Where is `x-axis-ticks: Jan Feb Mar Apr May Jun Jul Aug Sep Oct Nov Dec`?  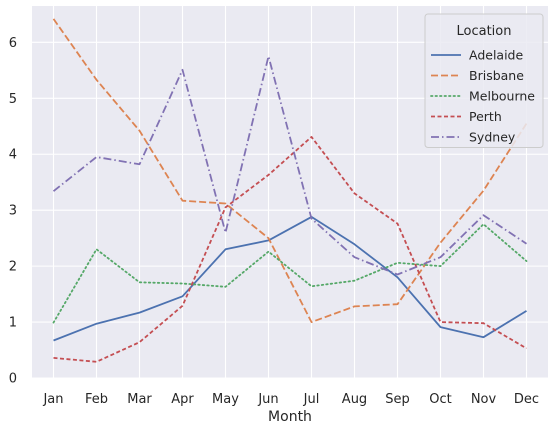 x-axis-ticks: Jan Feb Mar Apr May Jun Jul Aug Sep Oct Nov Dec is located at coordinates (290, 399).